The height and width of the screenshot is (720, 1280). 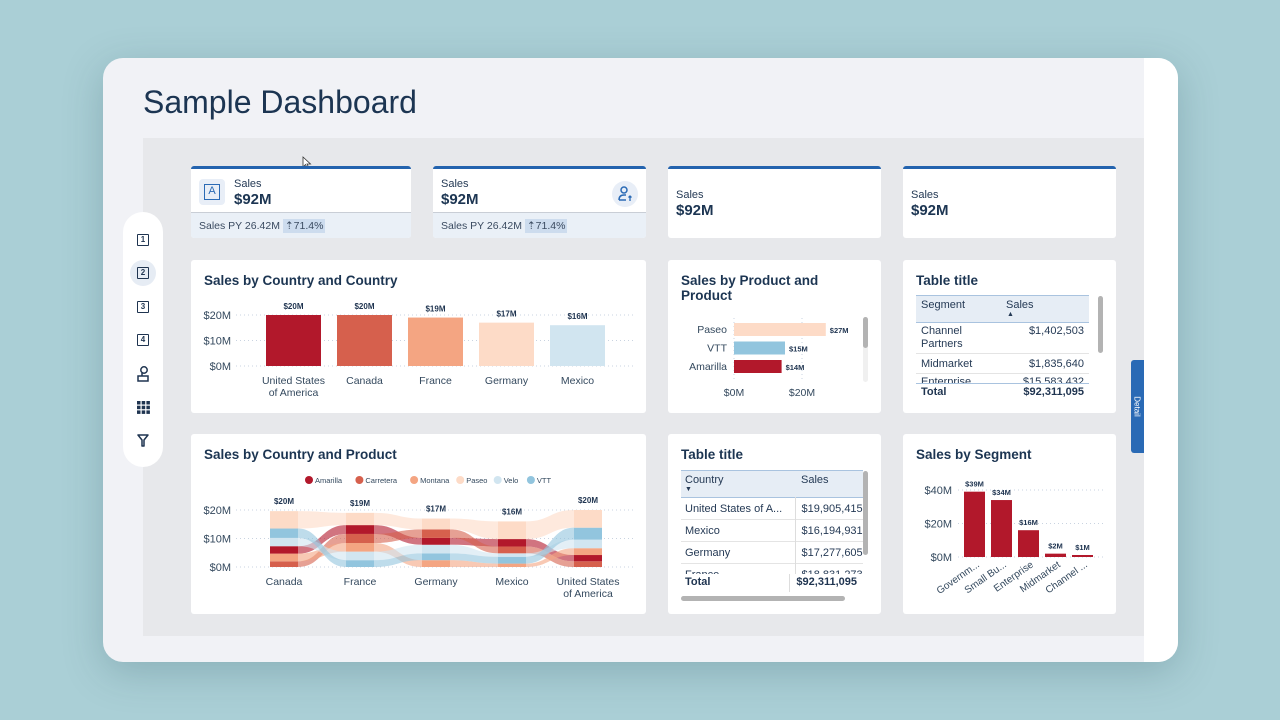 I want to click on y-tick-label: Paseo, so click(x=712, y=330).